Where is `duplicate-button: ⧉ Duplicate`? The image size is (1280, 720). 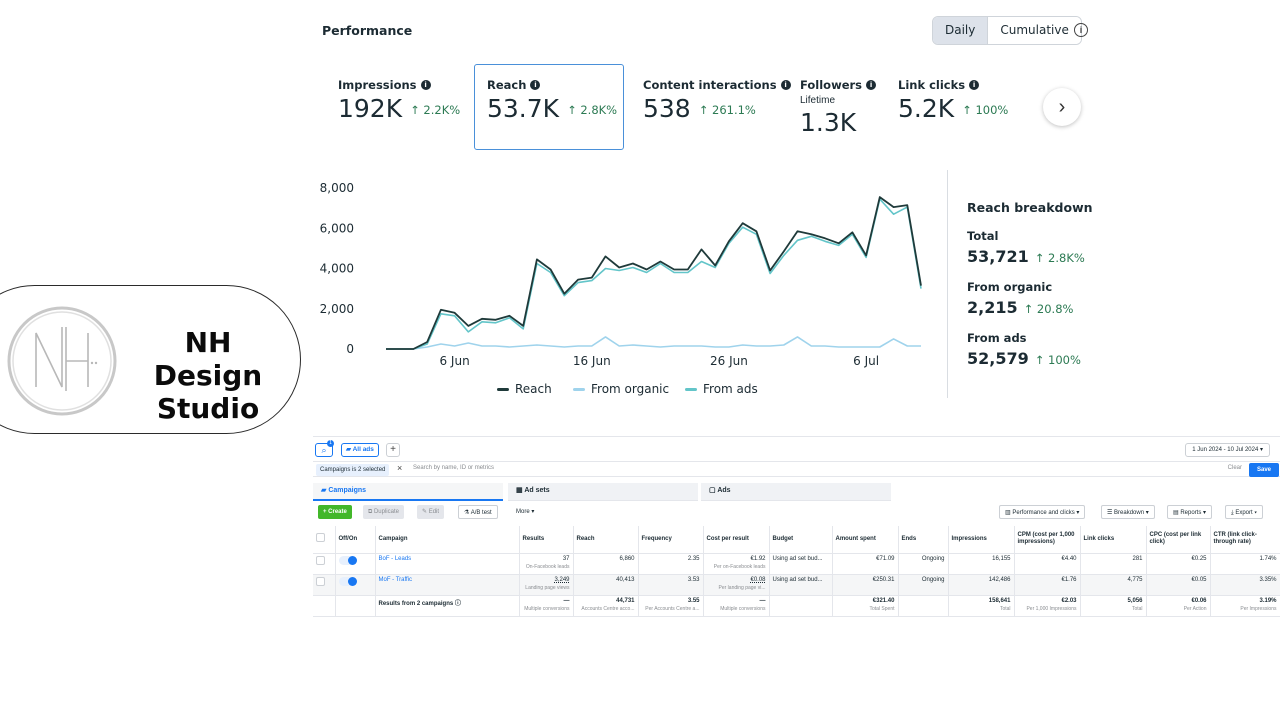 duplicate-button: ⧉ Duplicate is located at coordinates (383, 512).